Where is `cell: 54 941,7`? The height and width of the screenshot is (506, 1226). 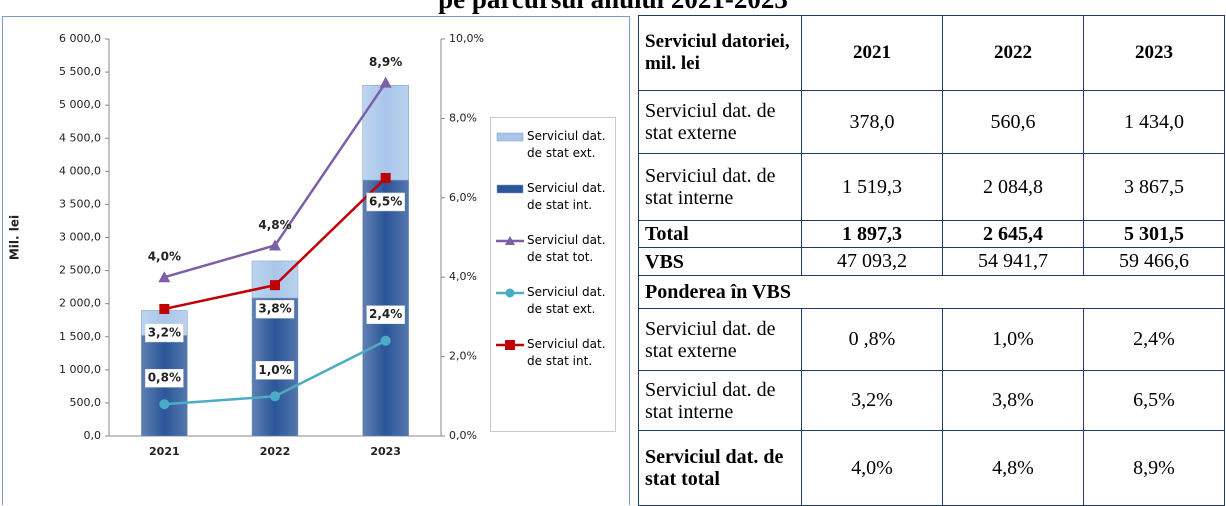
cell: 54 941,7 is located at coordinates (1013, 261).